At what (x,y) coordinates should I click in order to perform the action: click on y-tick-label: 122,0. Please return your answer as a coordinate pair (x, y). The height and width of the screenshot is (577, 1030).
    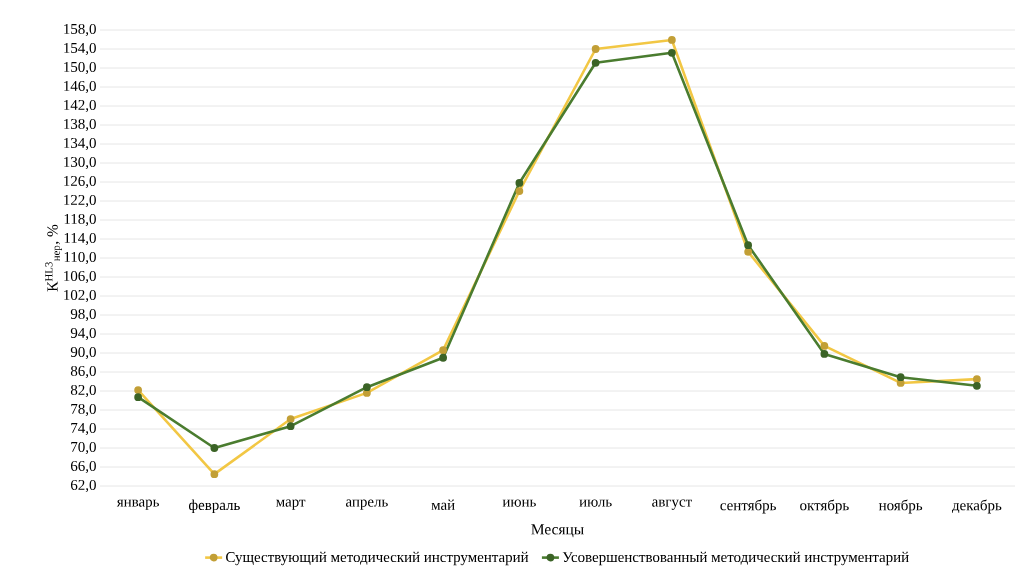
    Looking at the image, I should click on (80, 201).